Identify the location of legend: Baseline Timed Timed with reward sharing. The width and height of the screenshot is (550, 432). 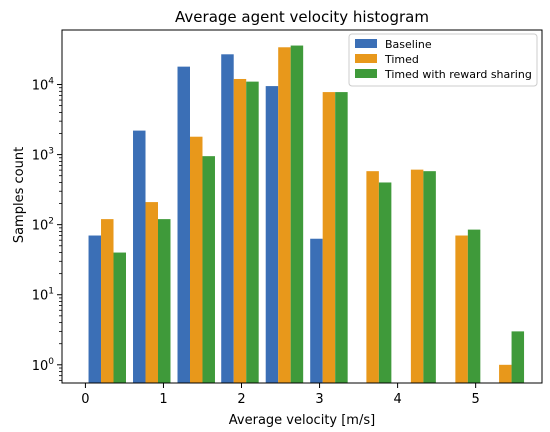
(443, 60).